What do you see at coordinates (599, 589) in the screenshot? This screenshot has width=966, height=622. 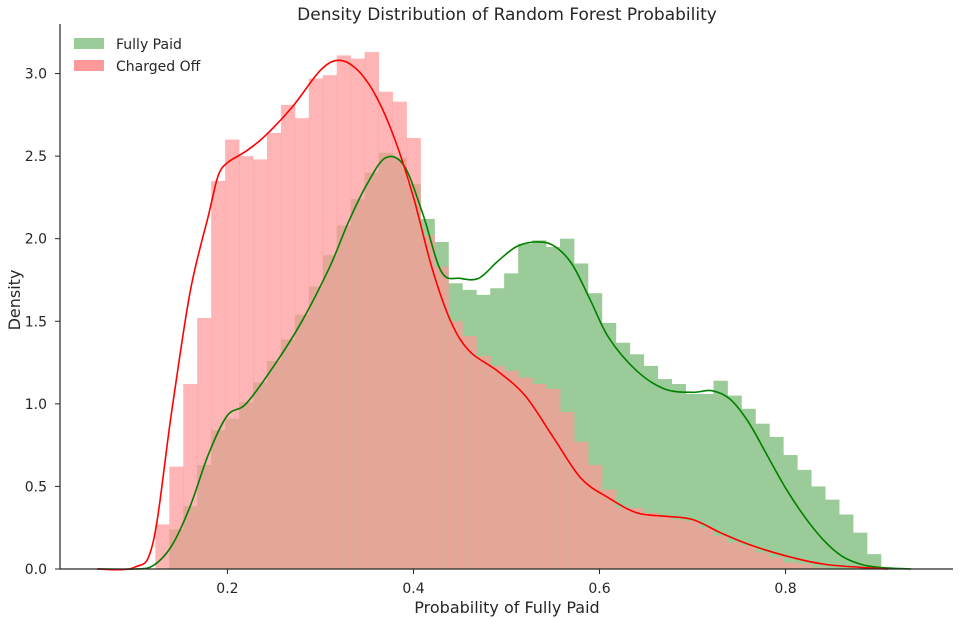 I see `x-tick-label: 0.6` at bounding box center [599, 589].